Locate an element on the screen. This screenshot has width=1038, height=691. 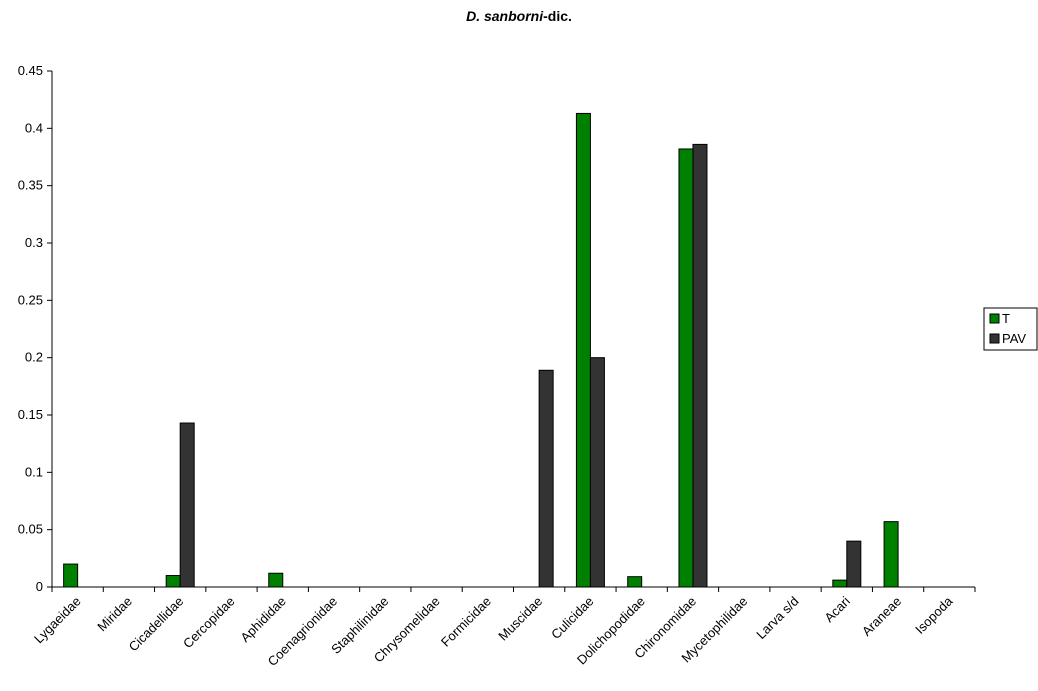
legend-label-pav: PAV is located at coordinates (1014, 338).